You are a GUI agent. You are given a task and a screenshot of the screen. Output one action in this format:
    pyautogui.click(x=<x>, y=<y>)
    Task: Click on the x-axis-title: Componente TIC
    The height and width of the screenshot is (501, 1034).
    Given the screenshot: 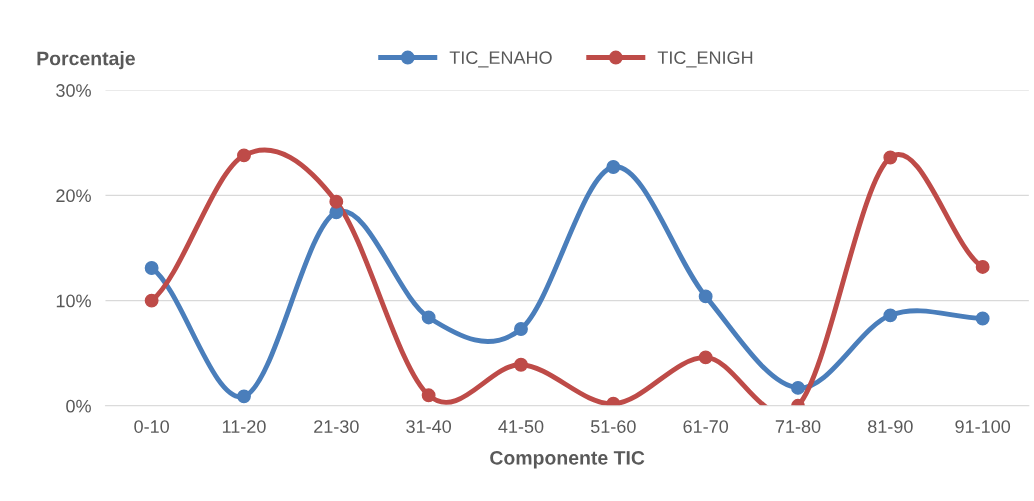 What is the action you would take?
    pyautogui.click(x=567, y=459)
    